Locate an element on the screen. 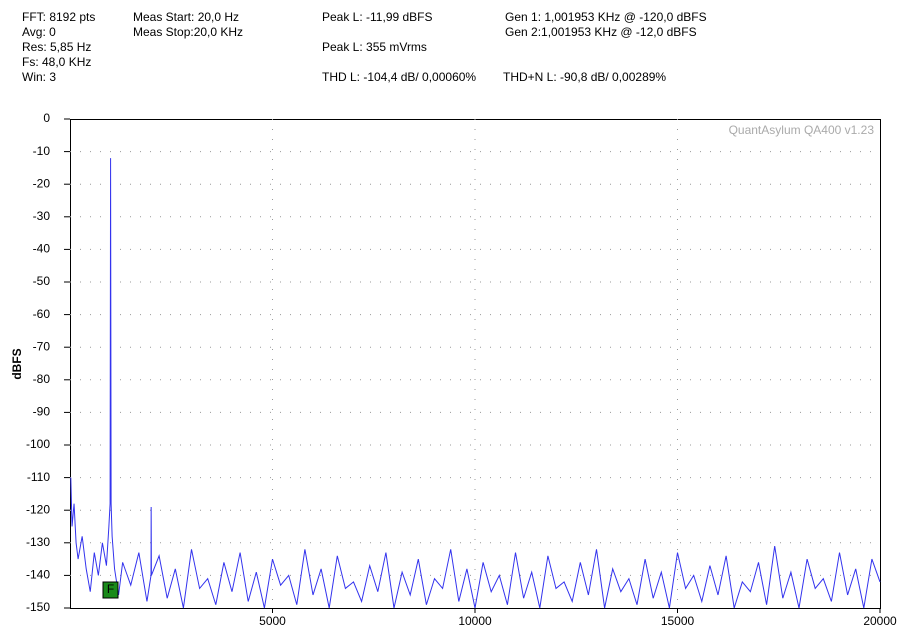 The width and height of the screenshot is (910, 643). y-tick-label: -20 is located at coordinates (42, 183).